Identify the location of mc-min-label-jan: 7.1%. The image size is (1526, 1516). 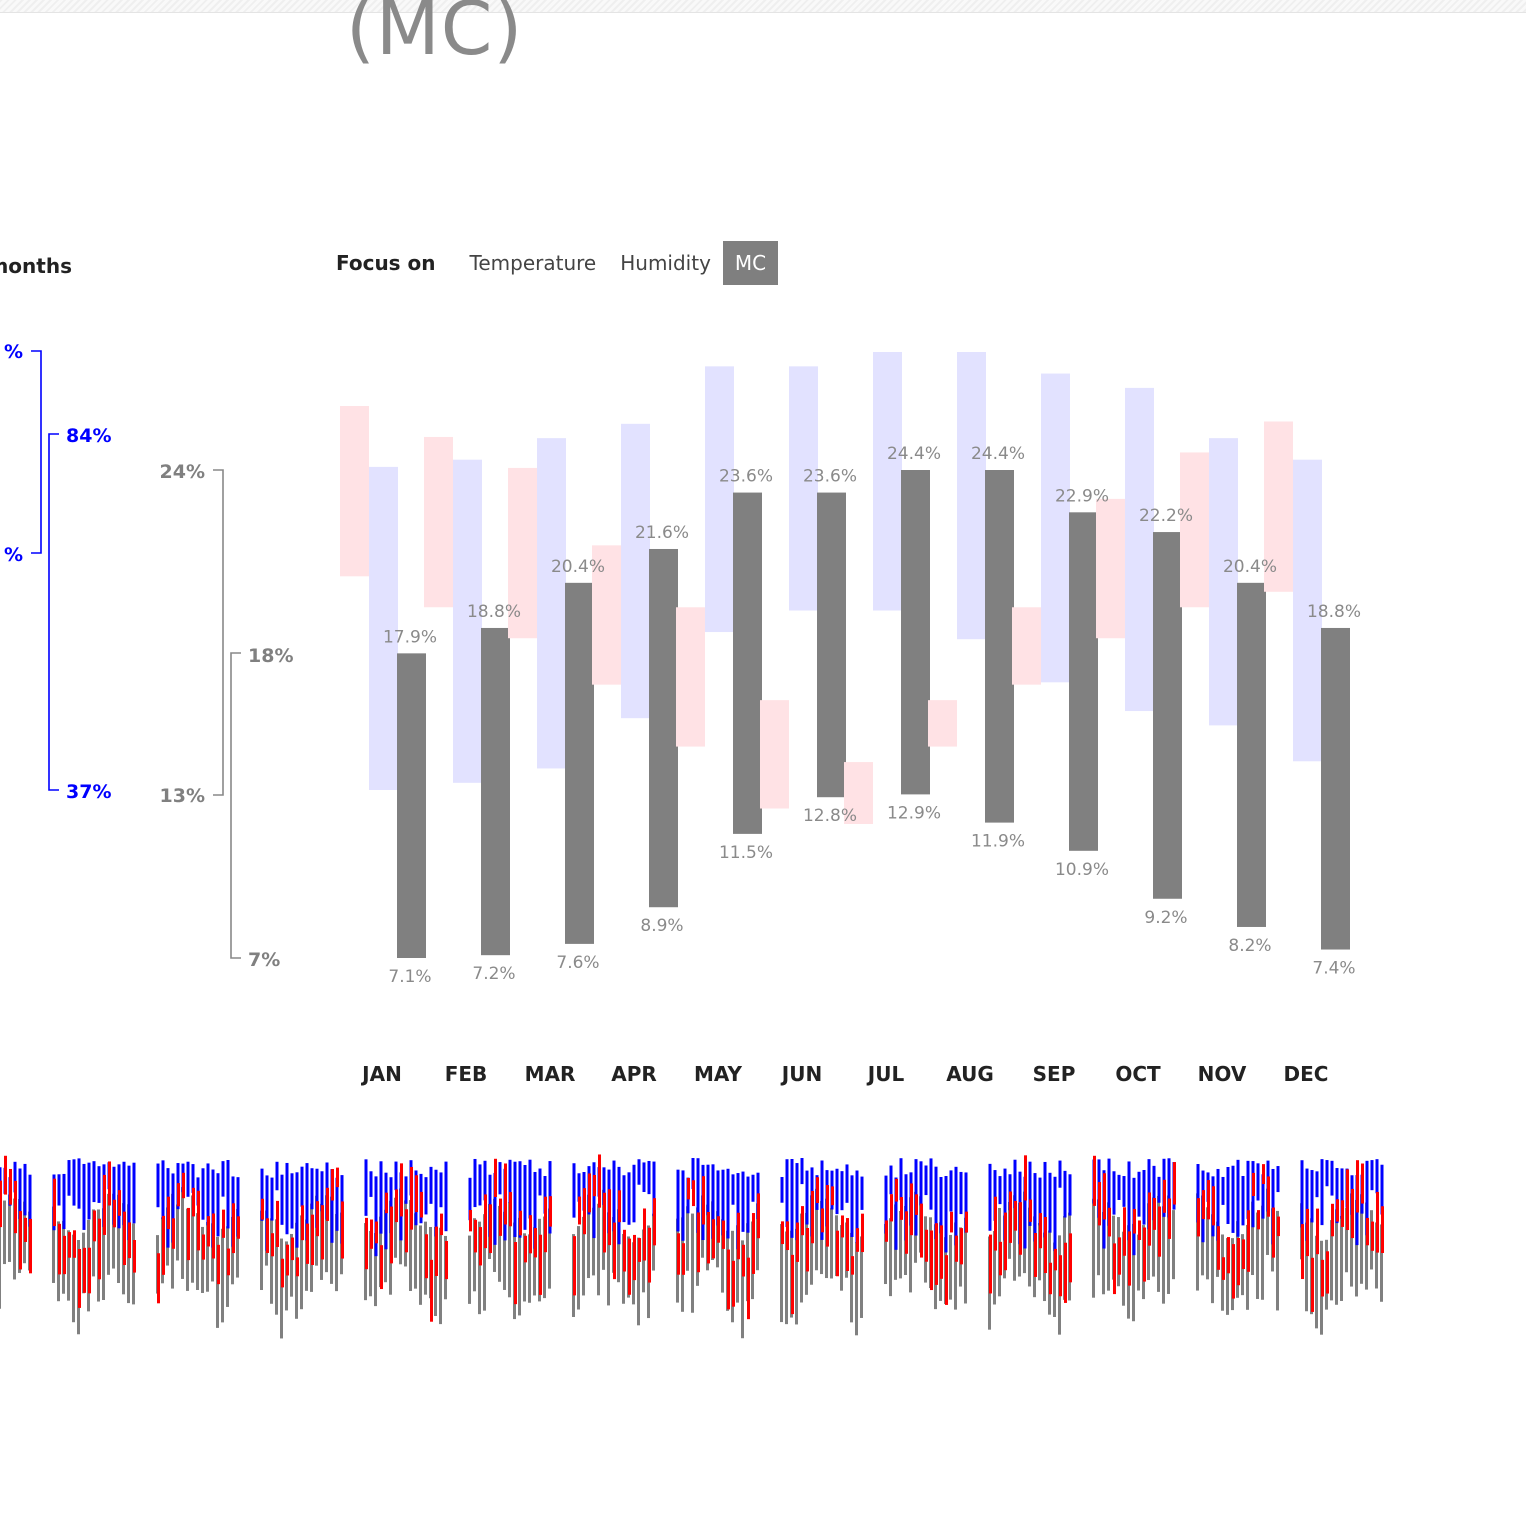
(409, 977).